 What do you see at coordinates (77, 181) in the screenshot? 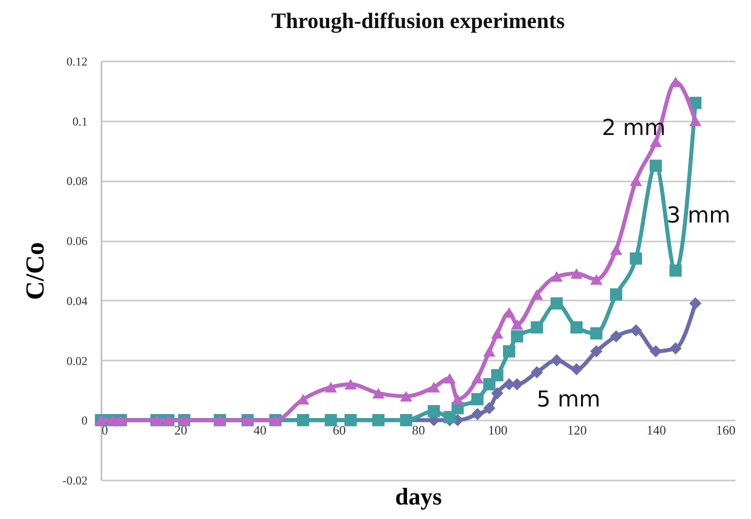
I see `y-tick-label: 0.08` at bounding box center [77, 181].